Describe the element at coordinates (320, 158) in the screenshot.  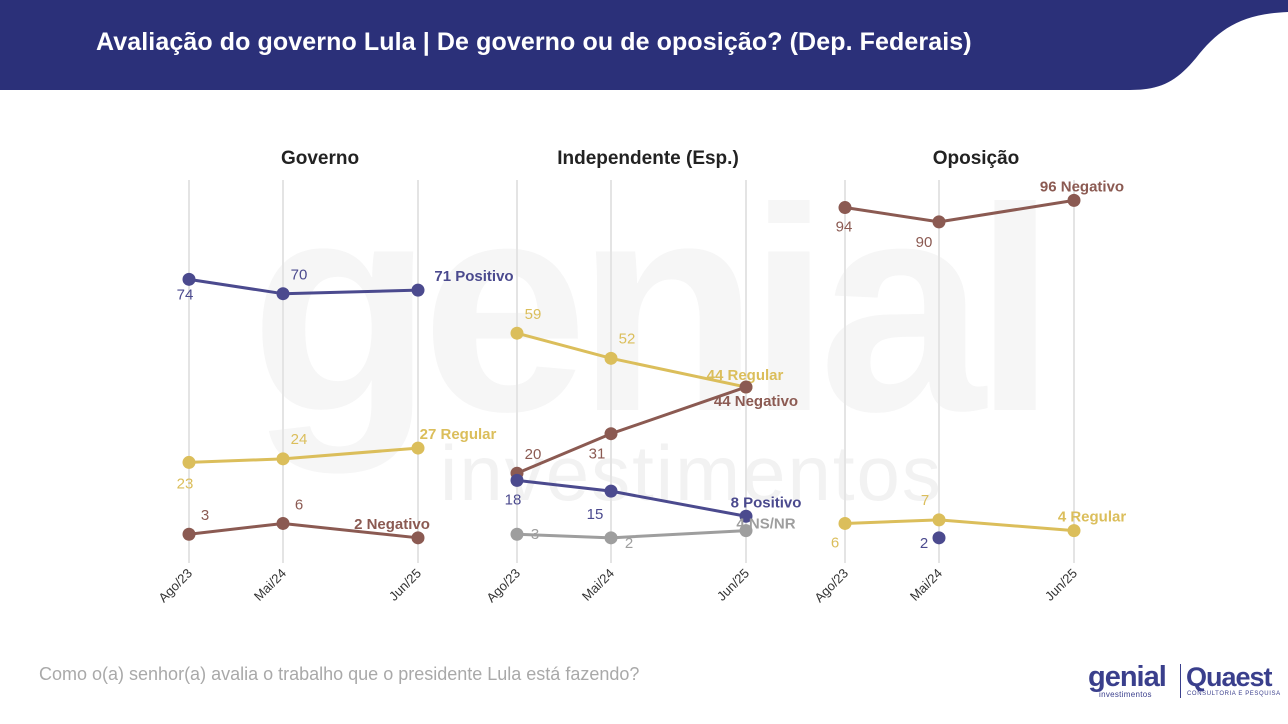
I see `panel-title: Governo` at that location.